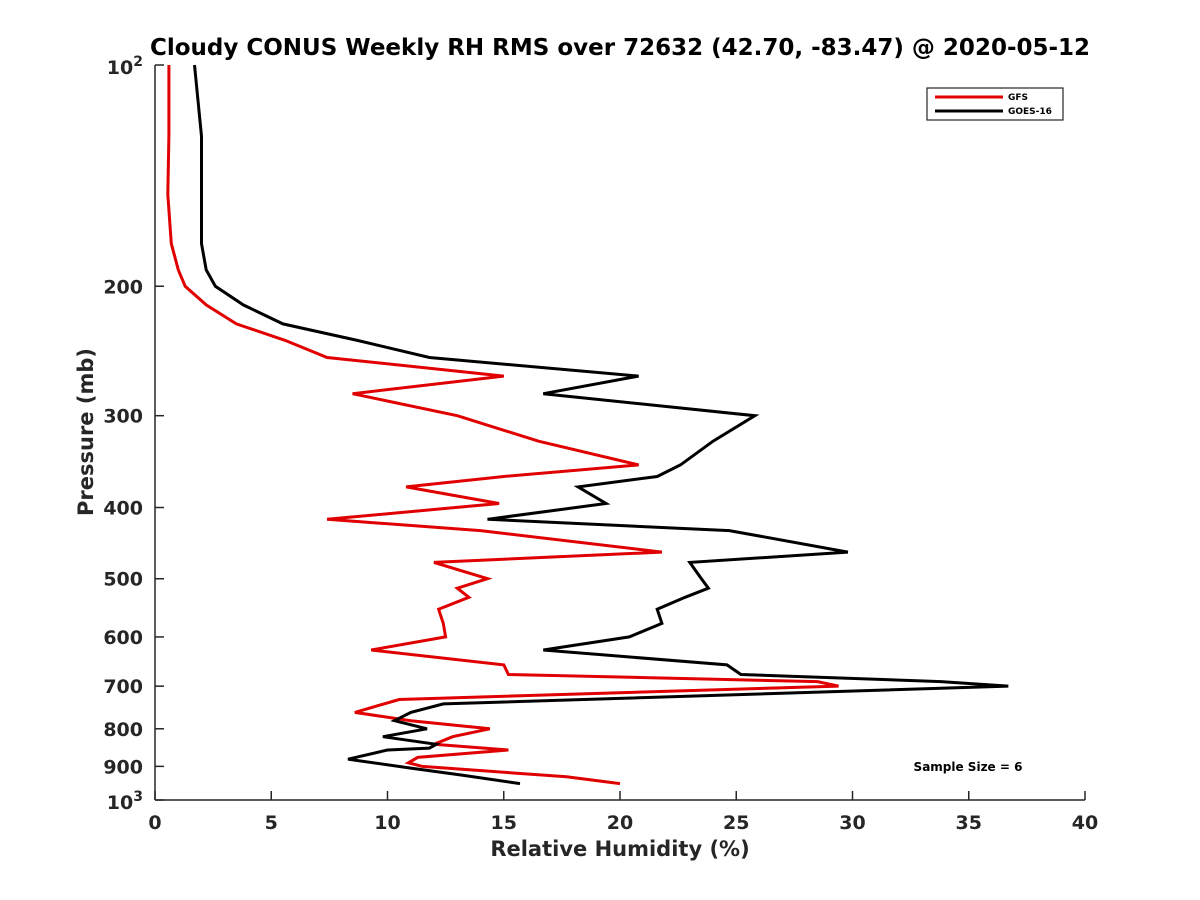 This screenshot has height=900, width=1200. What do you see at coordinates (123, 417) in the screenshot?
I see `y-tick-label: 300` at bounding box center [123, 417].